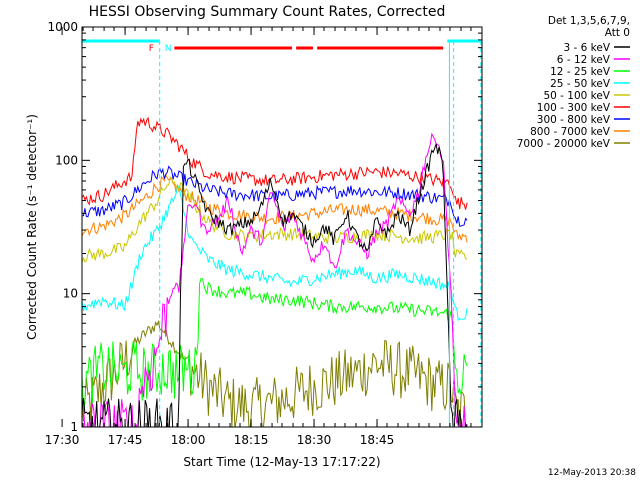  Describe the element at coordinates (570, 132) in the screenshot. I see `legend-label: 800 - 7000 keV` at that location.